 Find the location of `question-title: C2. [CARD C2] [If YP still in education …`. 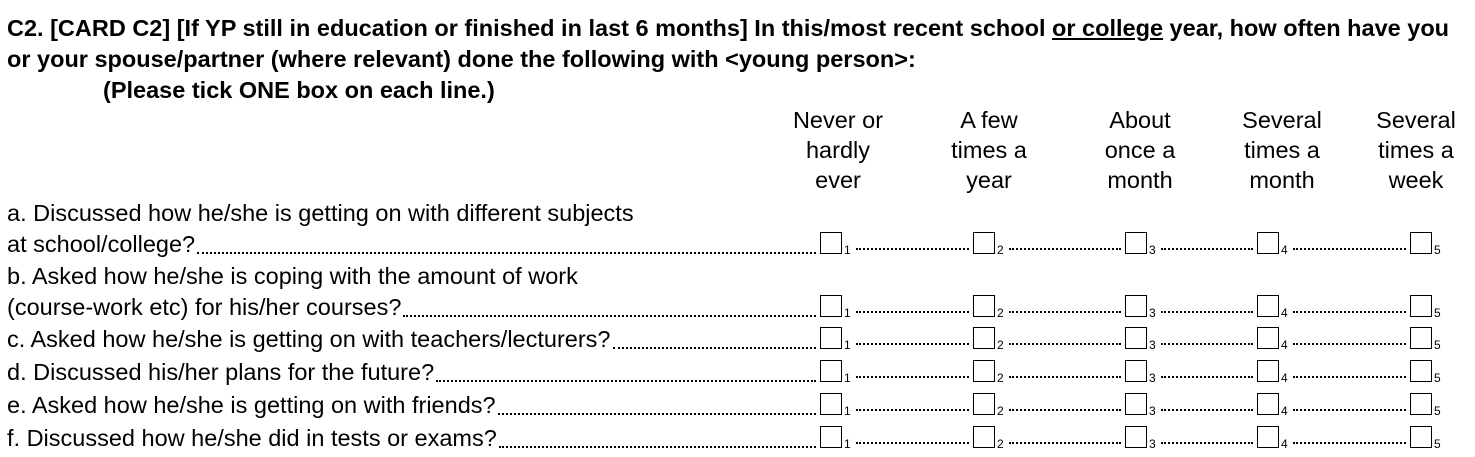

question-title: C2. [CARD C2] [If YP still in education … is located at coordinates (737, 44).